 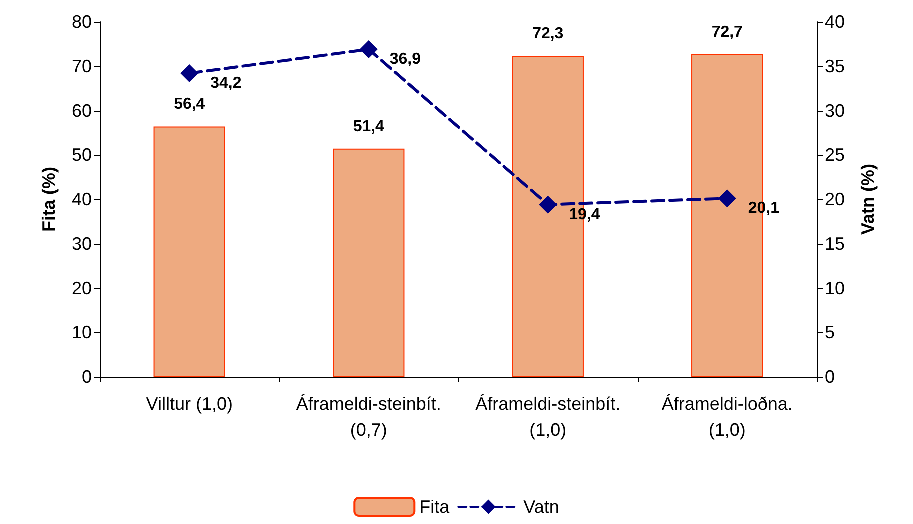 What do you see at coordinates (835, 22) in the screenshot?
I see `y2-tick-label: 40` at bounding box center [835, 22].